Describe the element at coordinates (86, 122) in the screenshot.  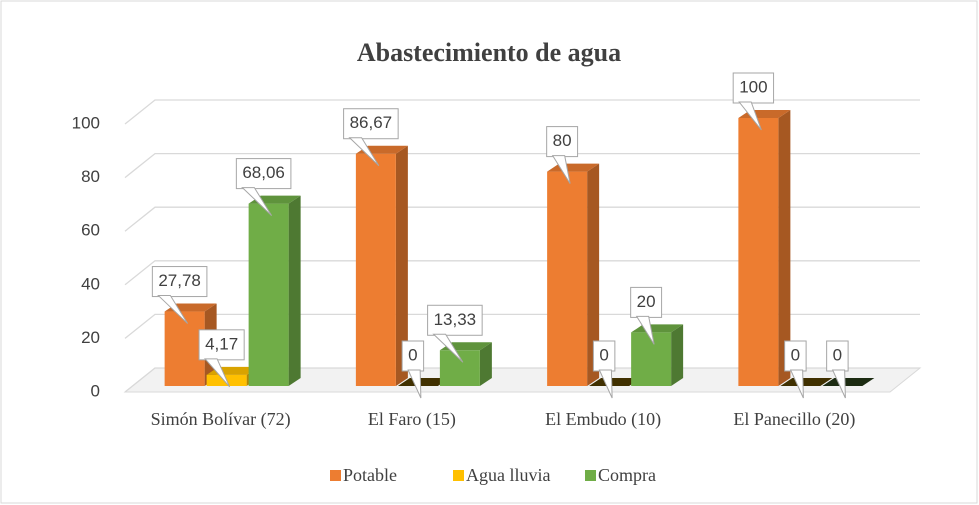
I see `y-tick-label: 100` at that location.